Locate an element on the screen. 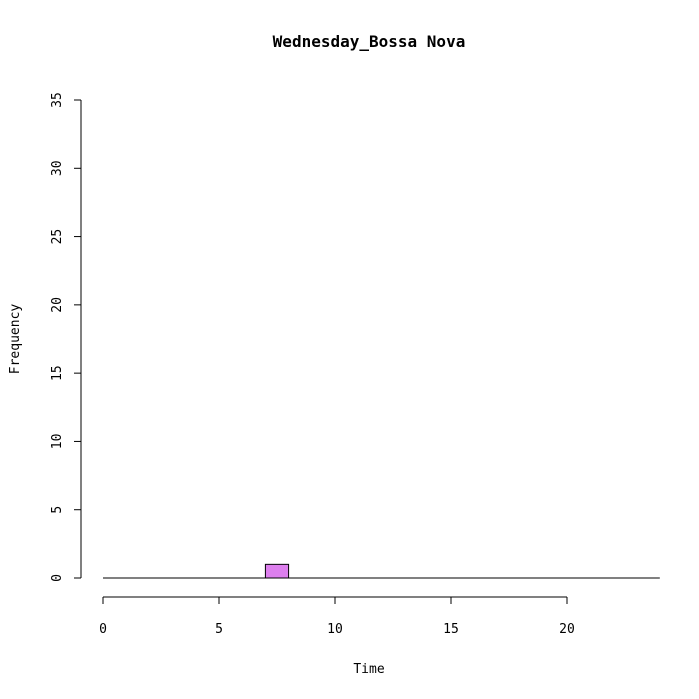 The height and width of the screenshot is (699, 699). y-axis-label: Frequency is located at coordinates (15, 339).